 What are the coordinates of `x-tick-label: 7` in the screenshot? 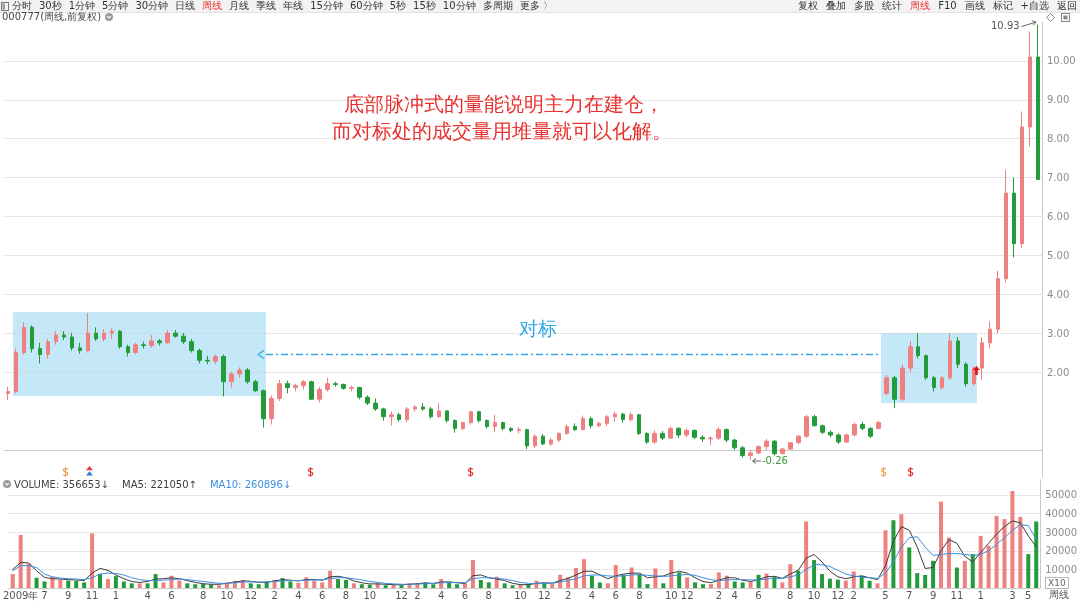 It's located at (44, 595).